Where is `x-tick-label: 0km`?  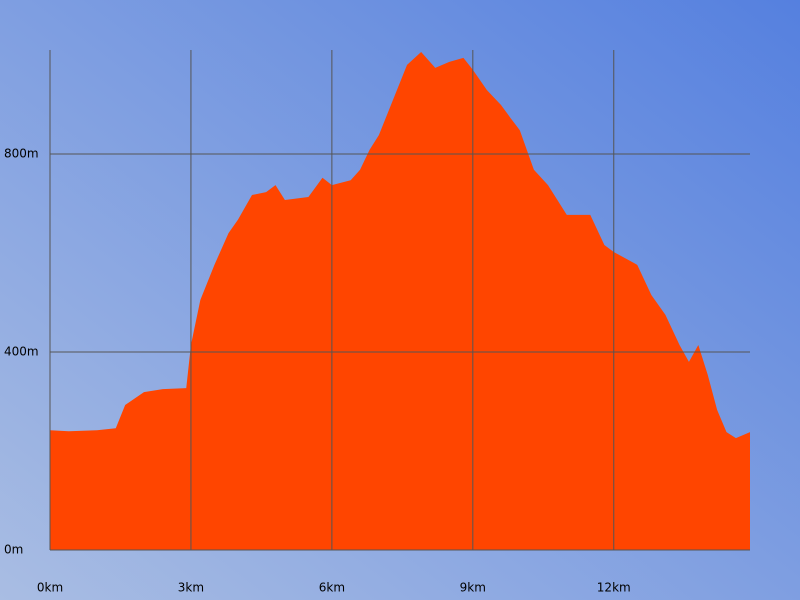 x-tick-label: 0km is located at coordinates (50, 588).